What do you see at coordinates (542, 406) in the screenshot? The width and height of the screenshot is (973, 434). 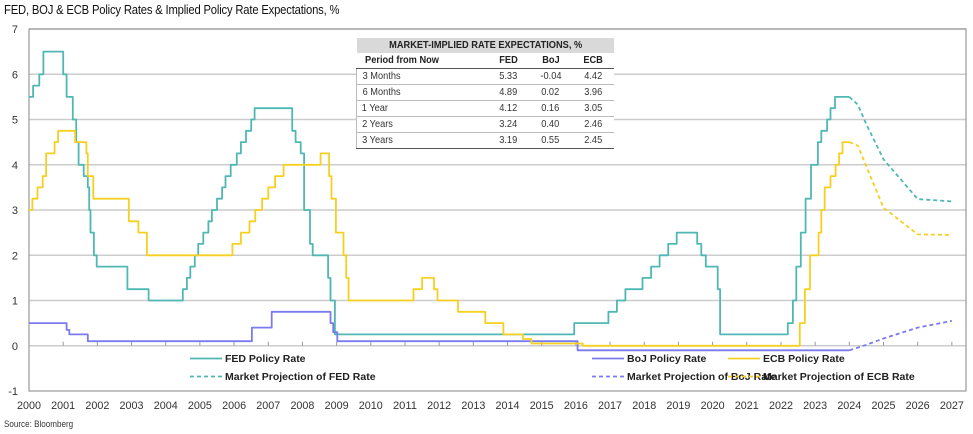 I see `x-tick-label: 2015` at bounding box center [542, 406].